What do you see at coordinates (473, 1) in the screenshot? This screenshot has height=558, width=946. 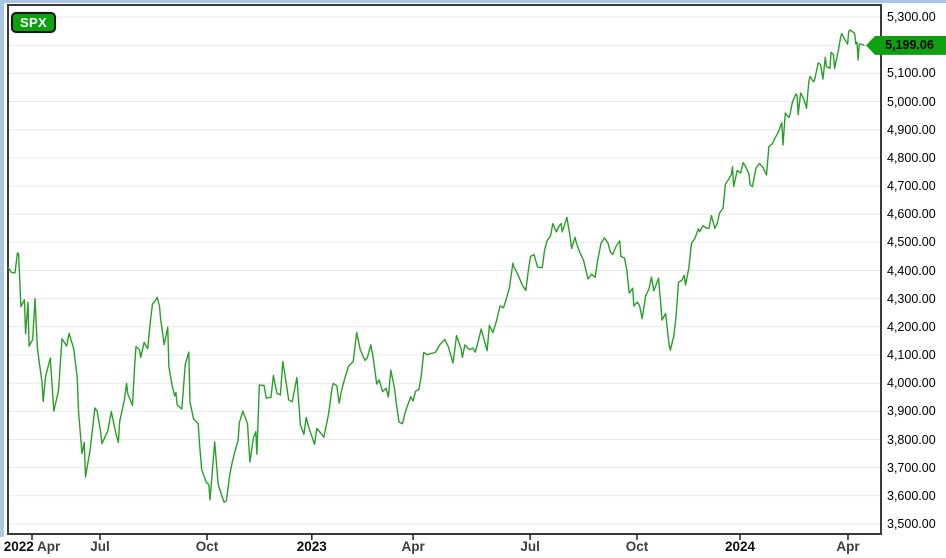 I see `window-edge-top` at bounding box center [473, 1].